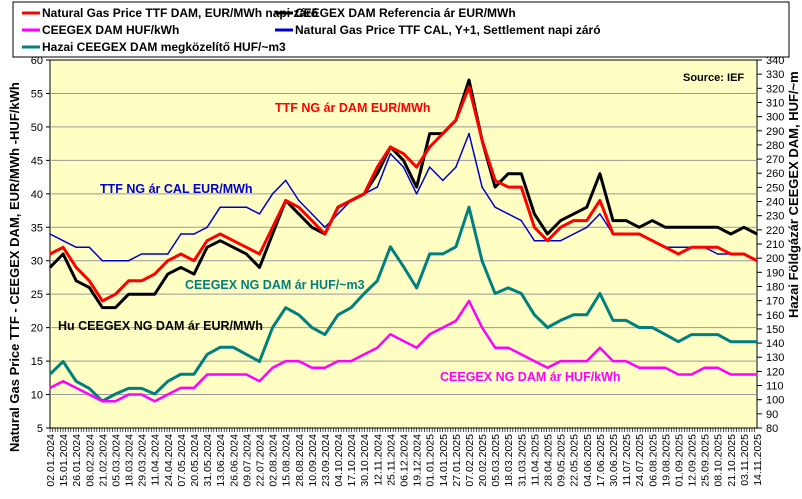  What do you see at coordinates (234, 460) in the screenshot?
I see `x-tick-label: 26.06.2024` at bounding box center [234, 460].